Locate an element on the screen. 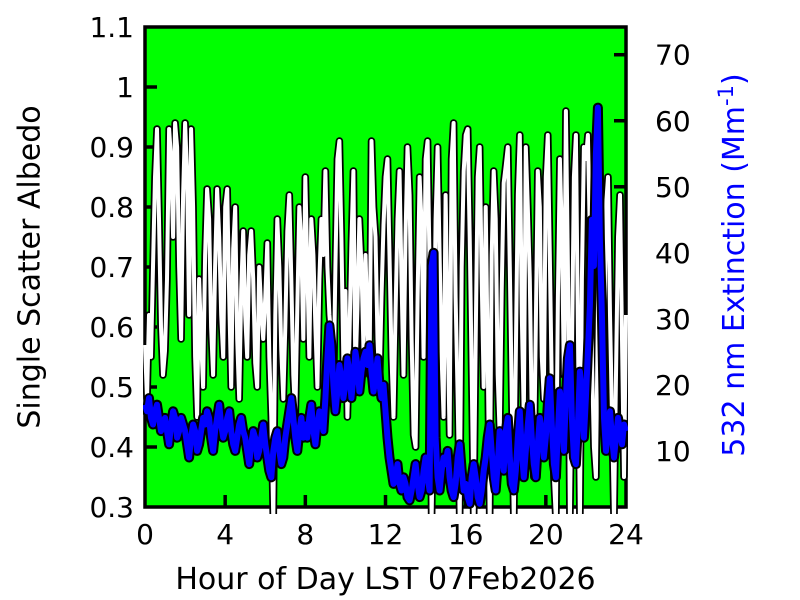 Image resolution: width=800 pixels, height=600 pixels. y-left-tick-label: 0.5 is located at coordinates (111, 387).